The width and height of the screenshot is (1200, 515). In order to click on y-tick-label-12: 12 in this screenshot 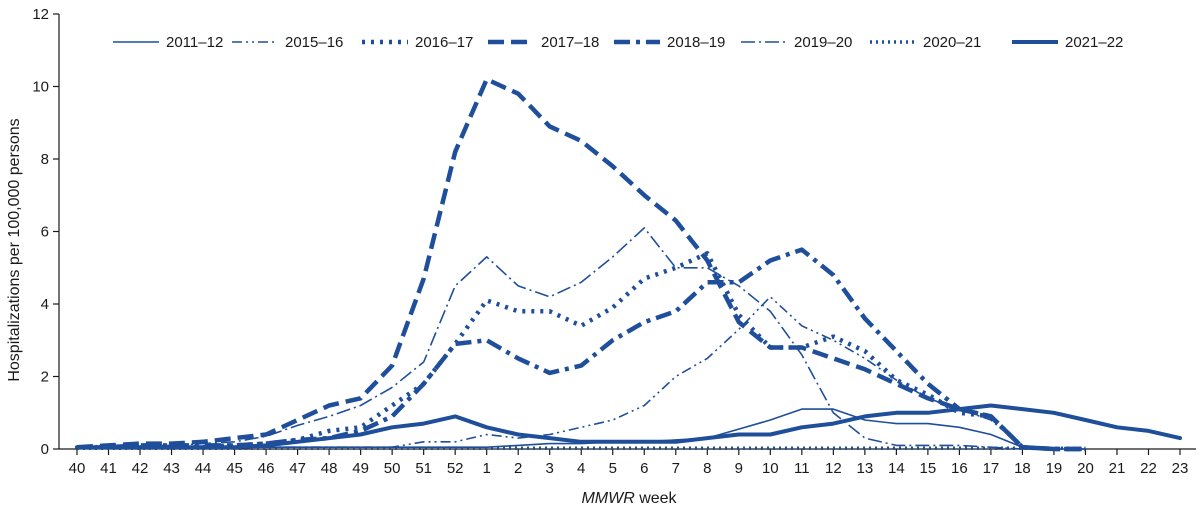, I will do `click(40, 14)`.